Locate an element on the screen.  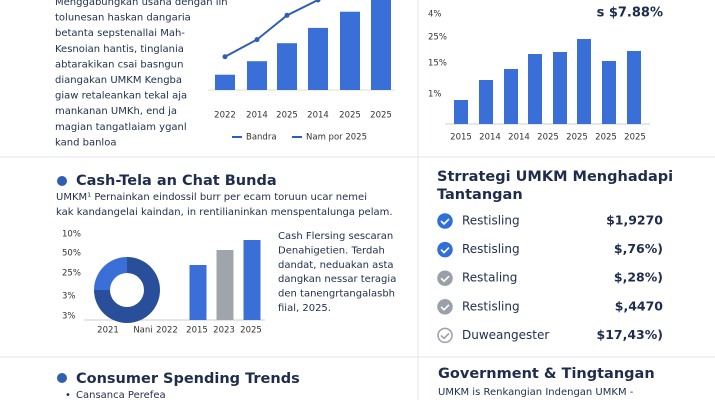
y-tick-label: 10% is located at coordinates (71, 235).